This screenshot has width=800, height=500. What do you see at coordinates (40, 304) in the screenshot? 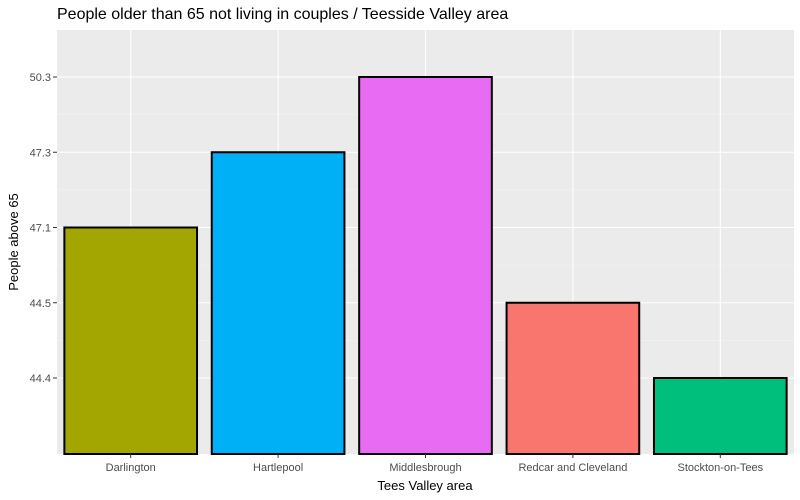
I see `y-tick-label: 44.5` at bounding box center [40, 304].